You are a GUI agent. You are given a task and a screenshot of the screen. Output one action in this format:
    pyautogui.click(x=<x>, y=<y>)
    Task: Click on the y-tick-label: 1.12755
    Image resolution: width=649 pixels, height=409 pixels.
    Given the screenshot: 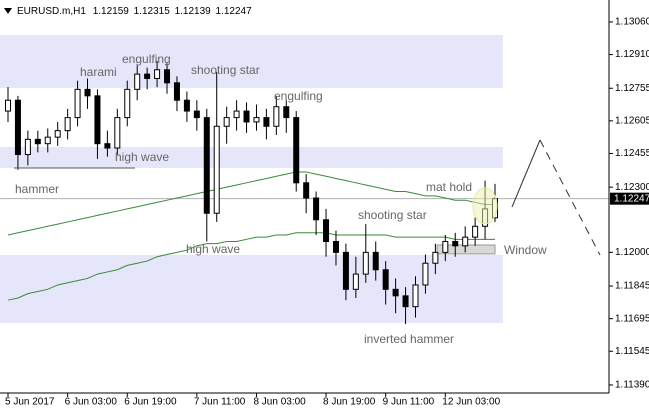 What is the action you would take?
    pyautogui.click(x=632, y=88)
    